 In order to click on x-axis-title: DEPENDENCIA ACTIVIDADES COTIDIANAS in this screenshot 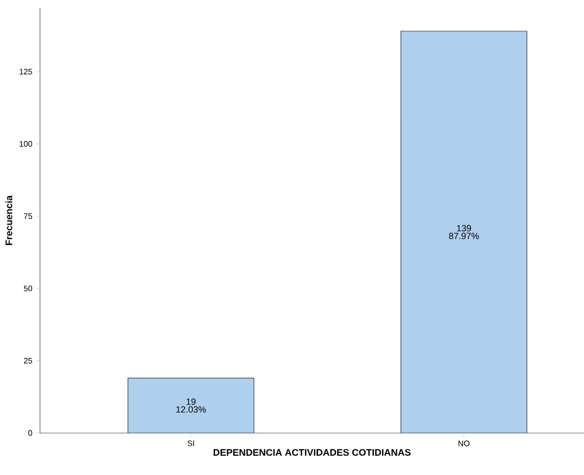, I will do `click(312, 452)`.